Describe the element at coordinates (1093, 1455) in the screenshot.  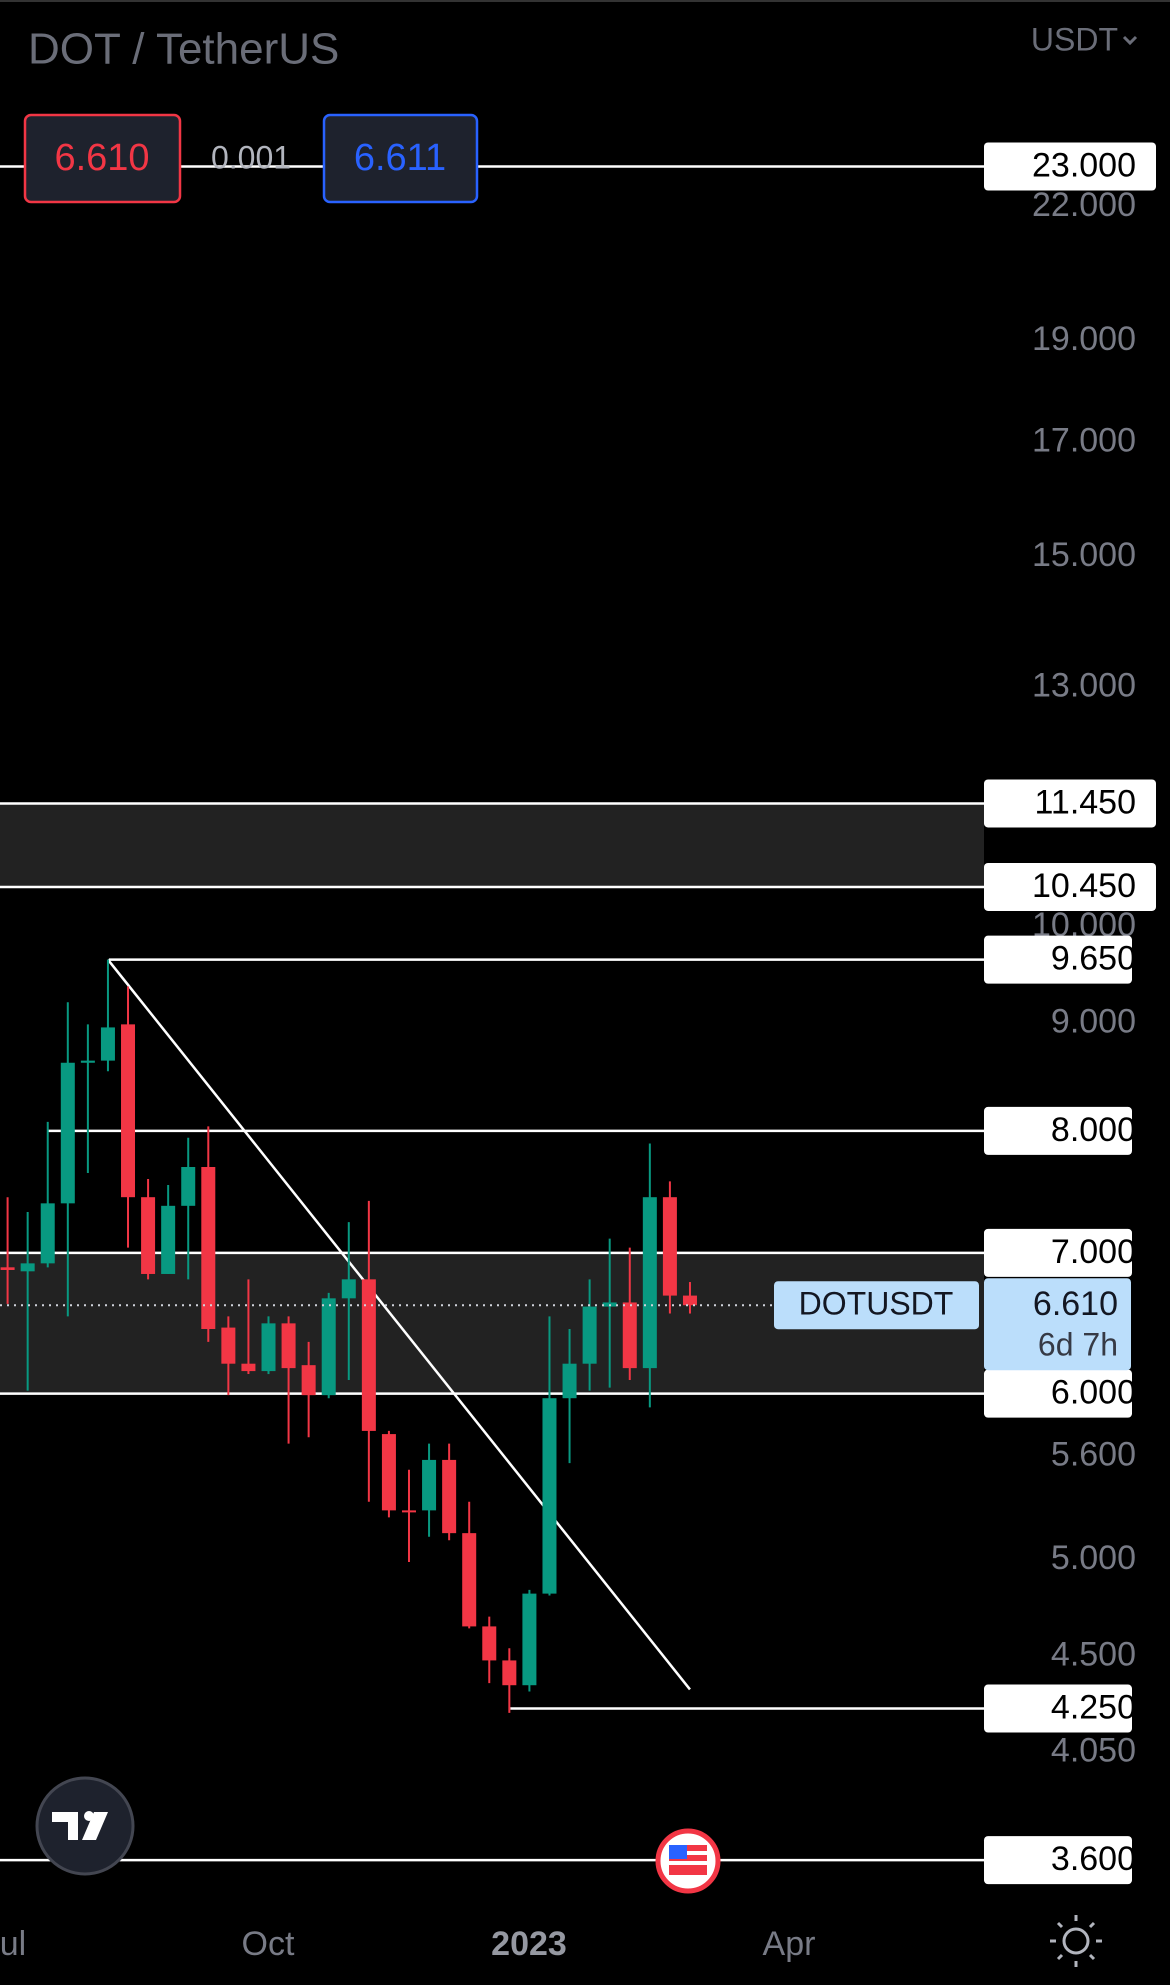
I see `y-tick-label: 5.600` at that location.